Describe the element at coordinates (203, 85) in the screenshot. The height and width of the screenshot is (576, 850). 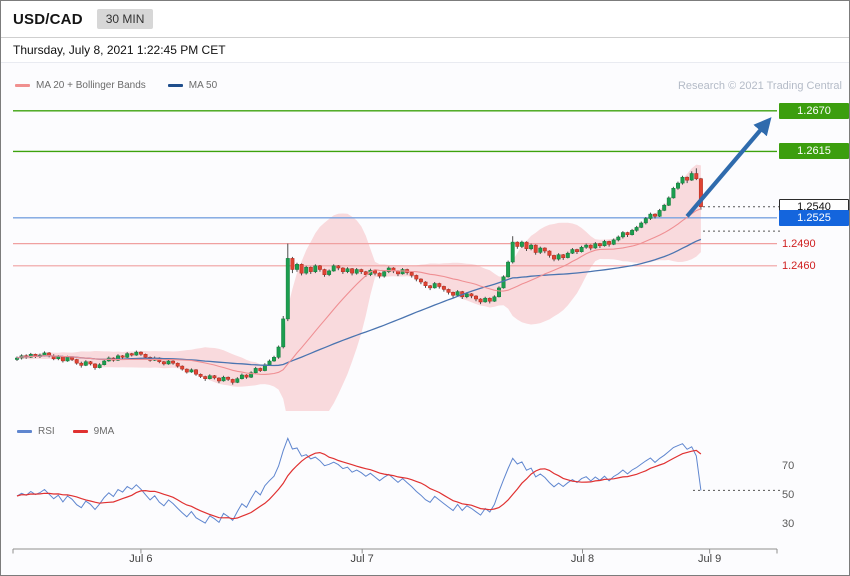
I see `ma50-label: MA 50` at that location.